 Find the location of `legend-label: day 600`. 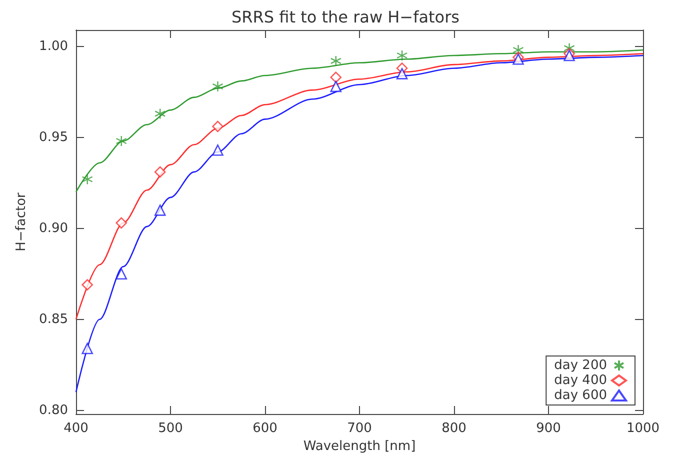

legend-label: day 600 is located at coordinates (580, 395).